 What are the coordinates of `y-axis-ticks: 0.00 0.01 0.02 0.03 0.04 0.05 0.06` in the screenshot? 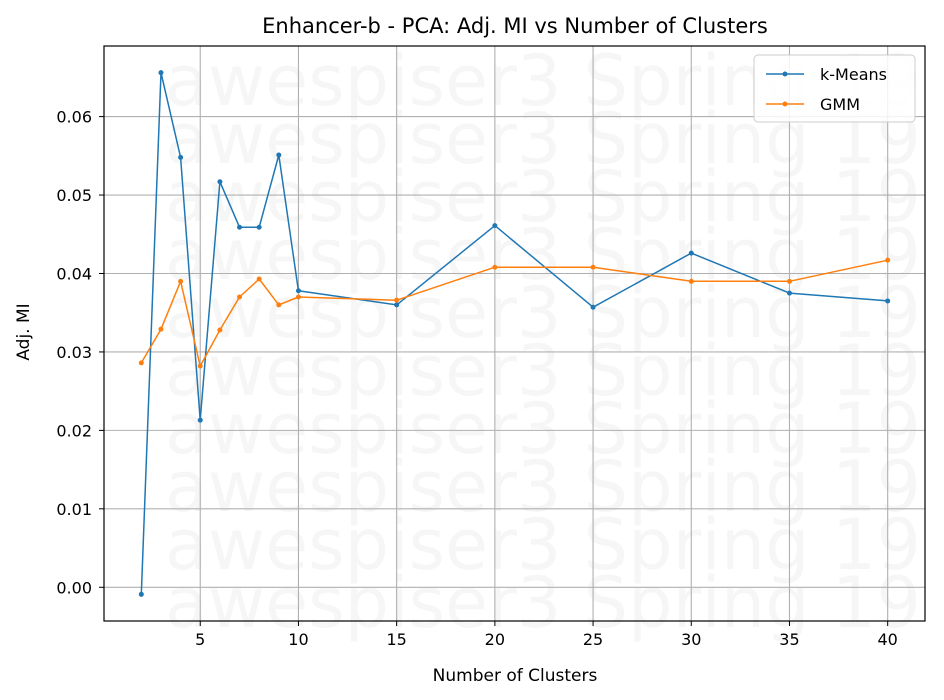 It's located at (80, 352).